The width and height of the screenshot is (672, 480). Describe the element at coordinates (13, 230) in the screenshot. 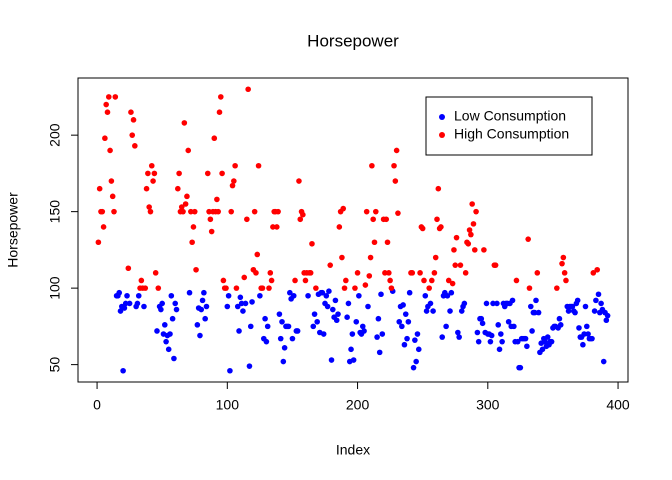

I see `y-axis-label: Horsepower` at that location.